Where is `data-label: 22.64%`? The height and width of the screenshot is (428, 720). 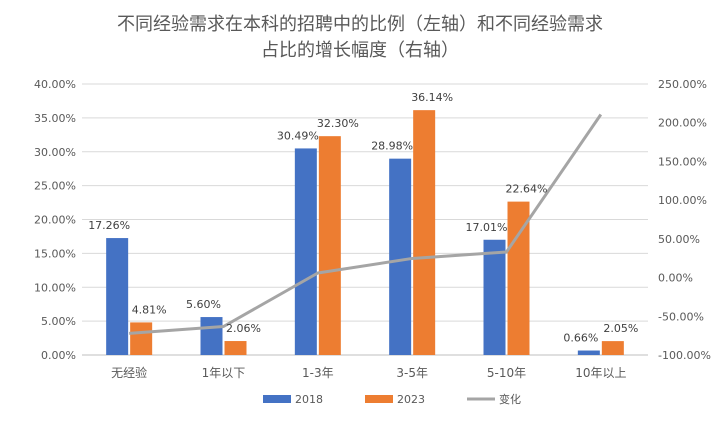
data-label: 22.64% is located at coordinates (527, 189).